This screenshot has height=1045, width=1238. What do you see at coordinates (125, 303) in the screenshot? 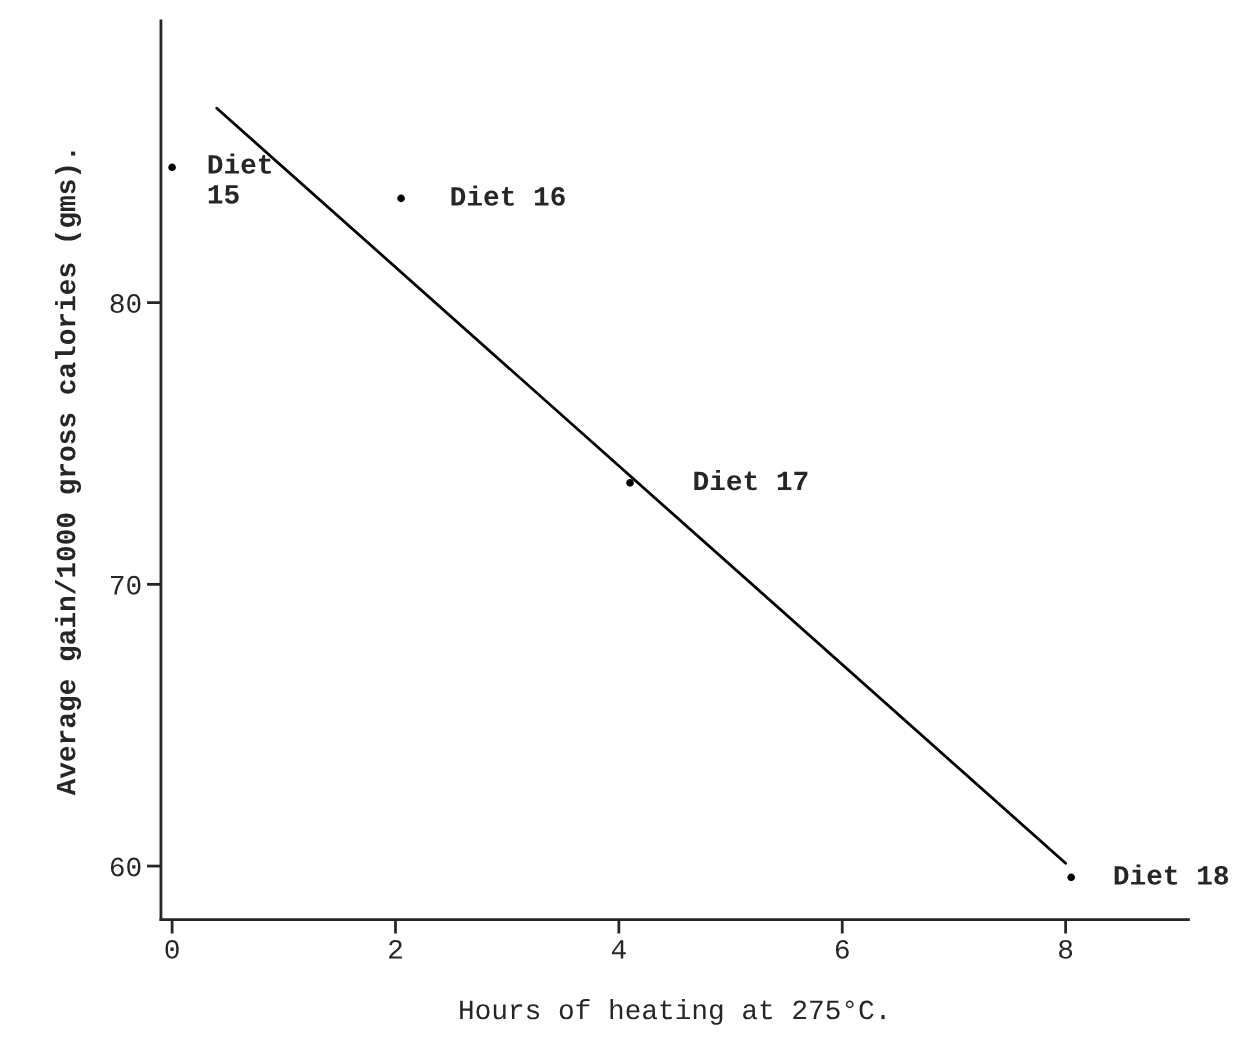
I see `y-tick-label: 80` at bounding box center [125, 303].